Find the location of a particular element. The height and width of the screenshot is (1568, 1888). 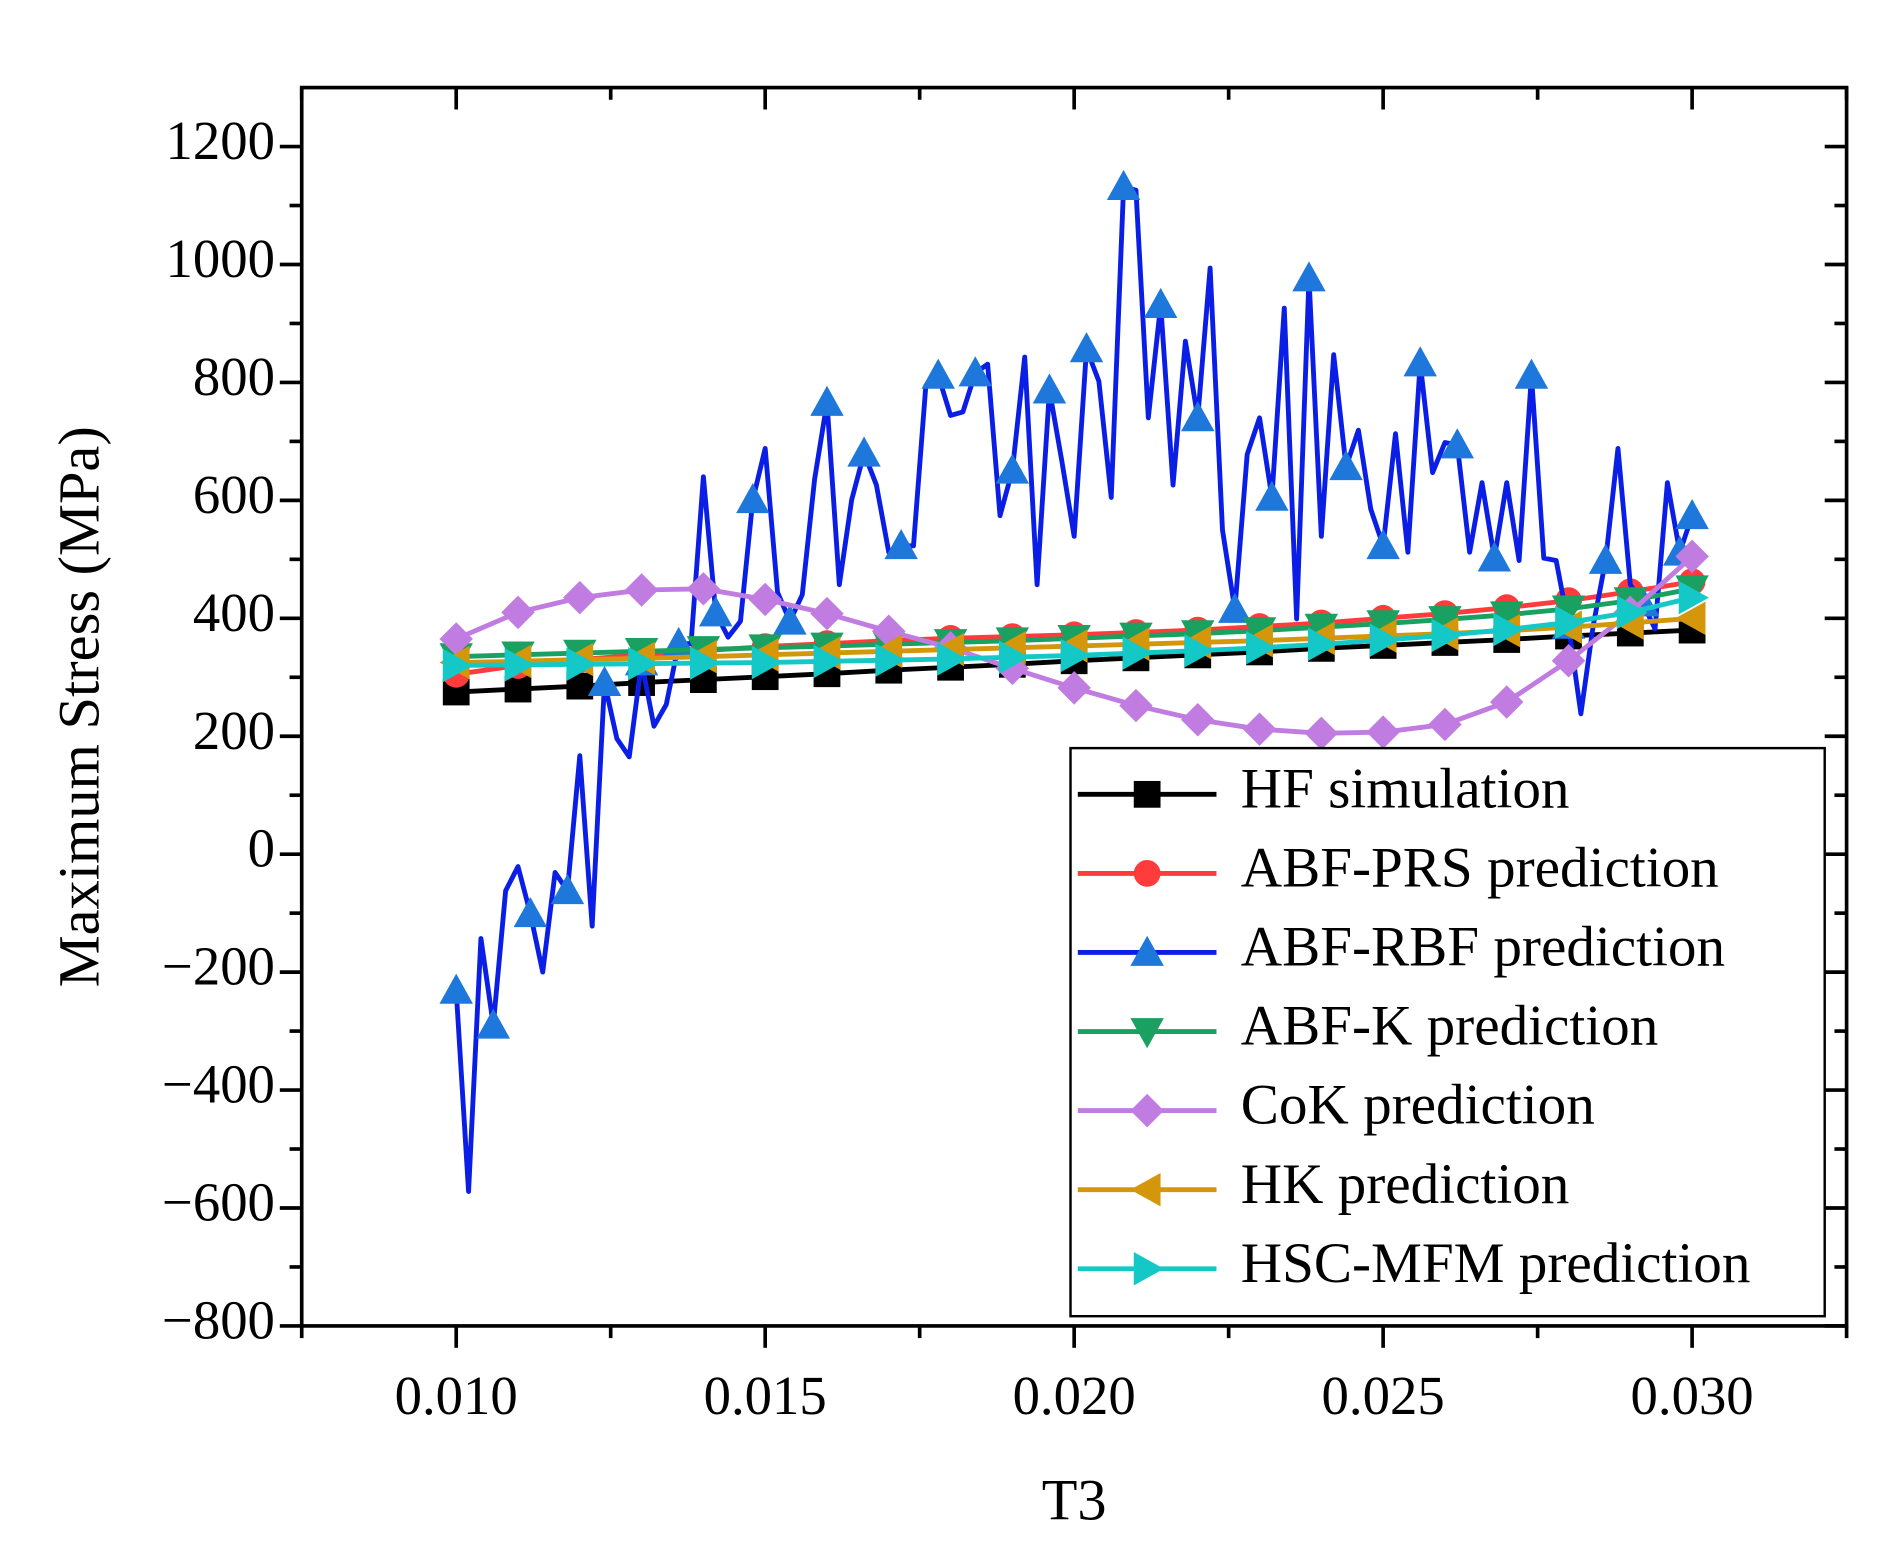

legend-label: ABF-PRS prediction is located at coordinates (1480, 868).